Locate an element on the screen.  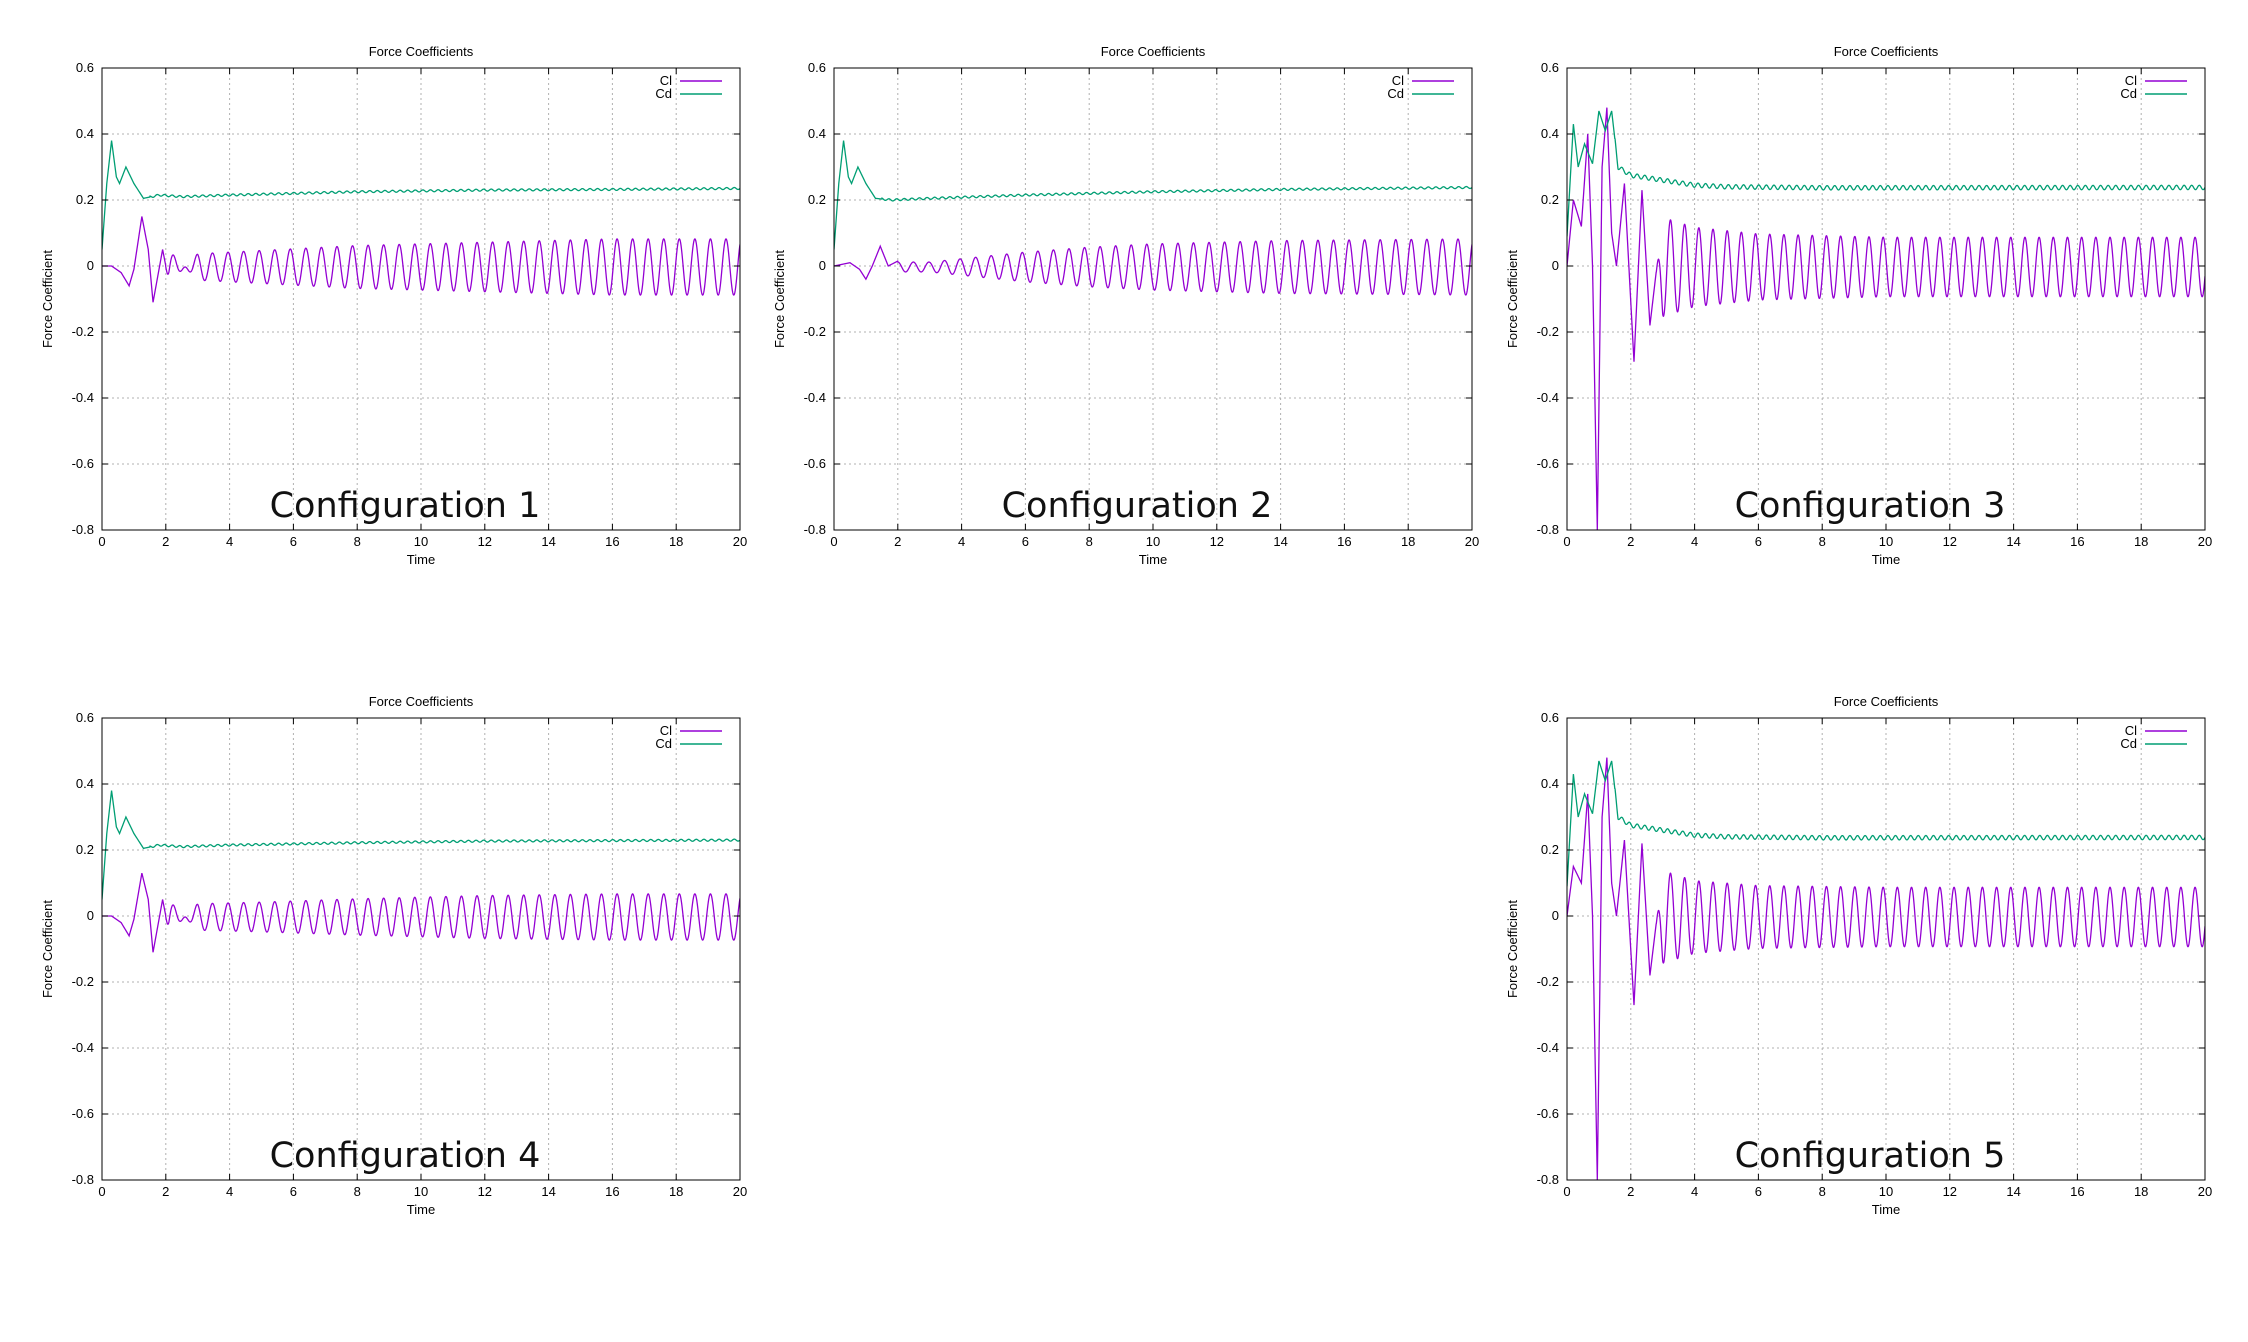
configuration-caption: Configuration 1 is located at coordinates (405, 506).